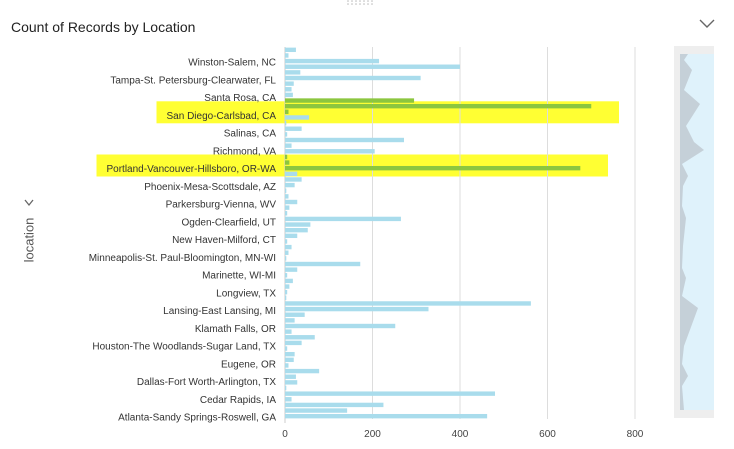 Image resolution: width=734 pixels, height=449 pixels. What do you see at coordinates (238, 400) in the screenshot?
I see `category-label: Cedar Rapids, IA` at bounding box center [238, 400].